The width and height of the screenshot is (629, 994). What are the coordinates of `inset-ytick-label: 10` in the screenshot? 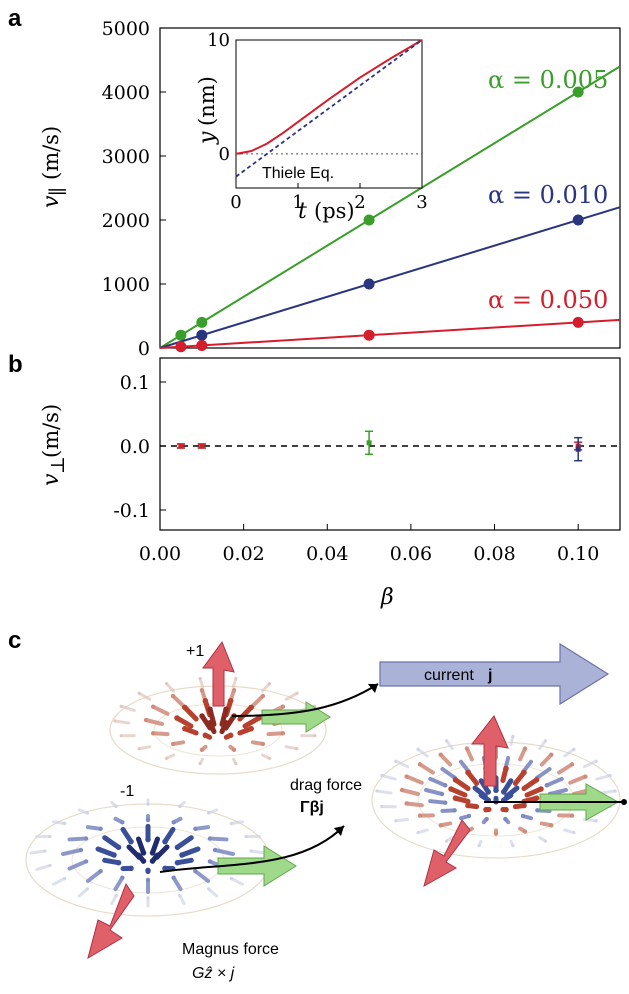 It's located at (218, 40).